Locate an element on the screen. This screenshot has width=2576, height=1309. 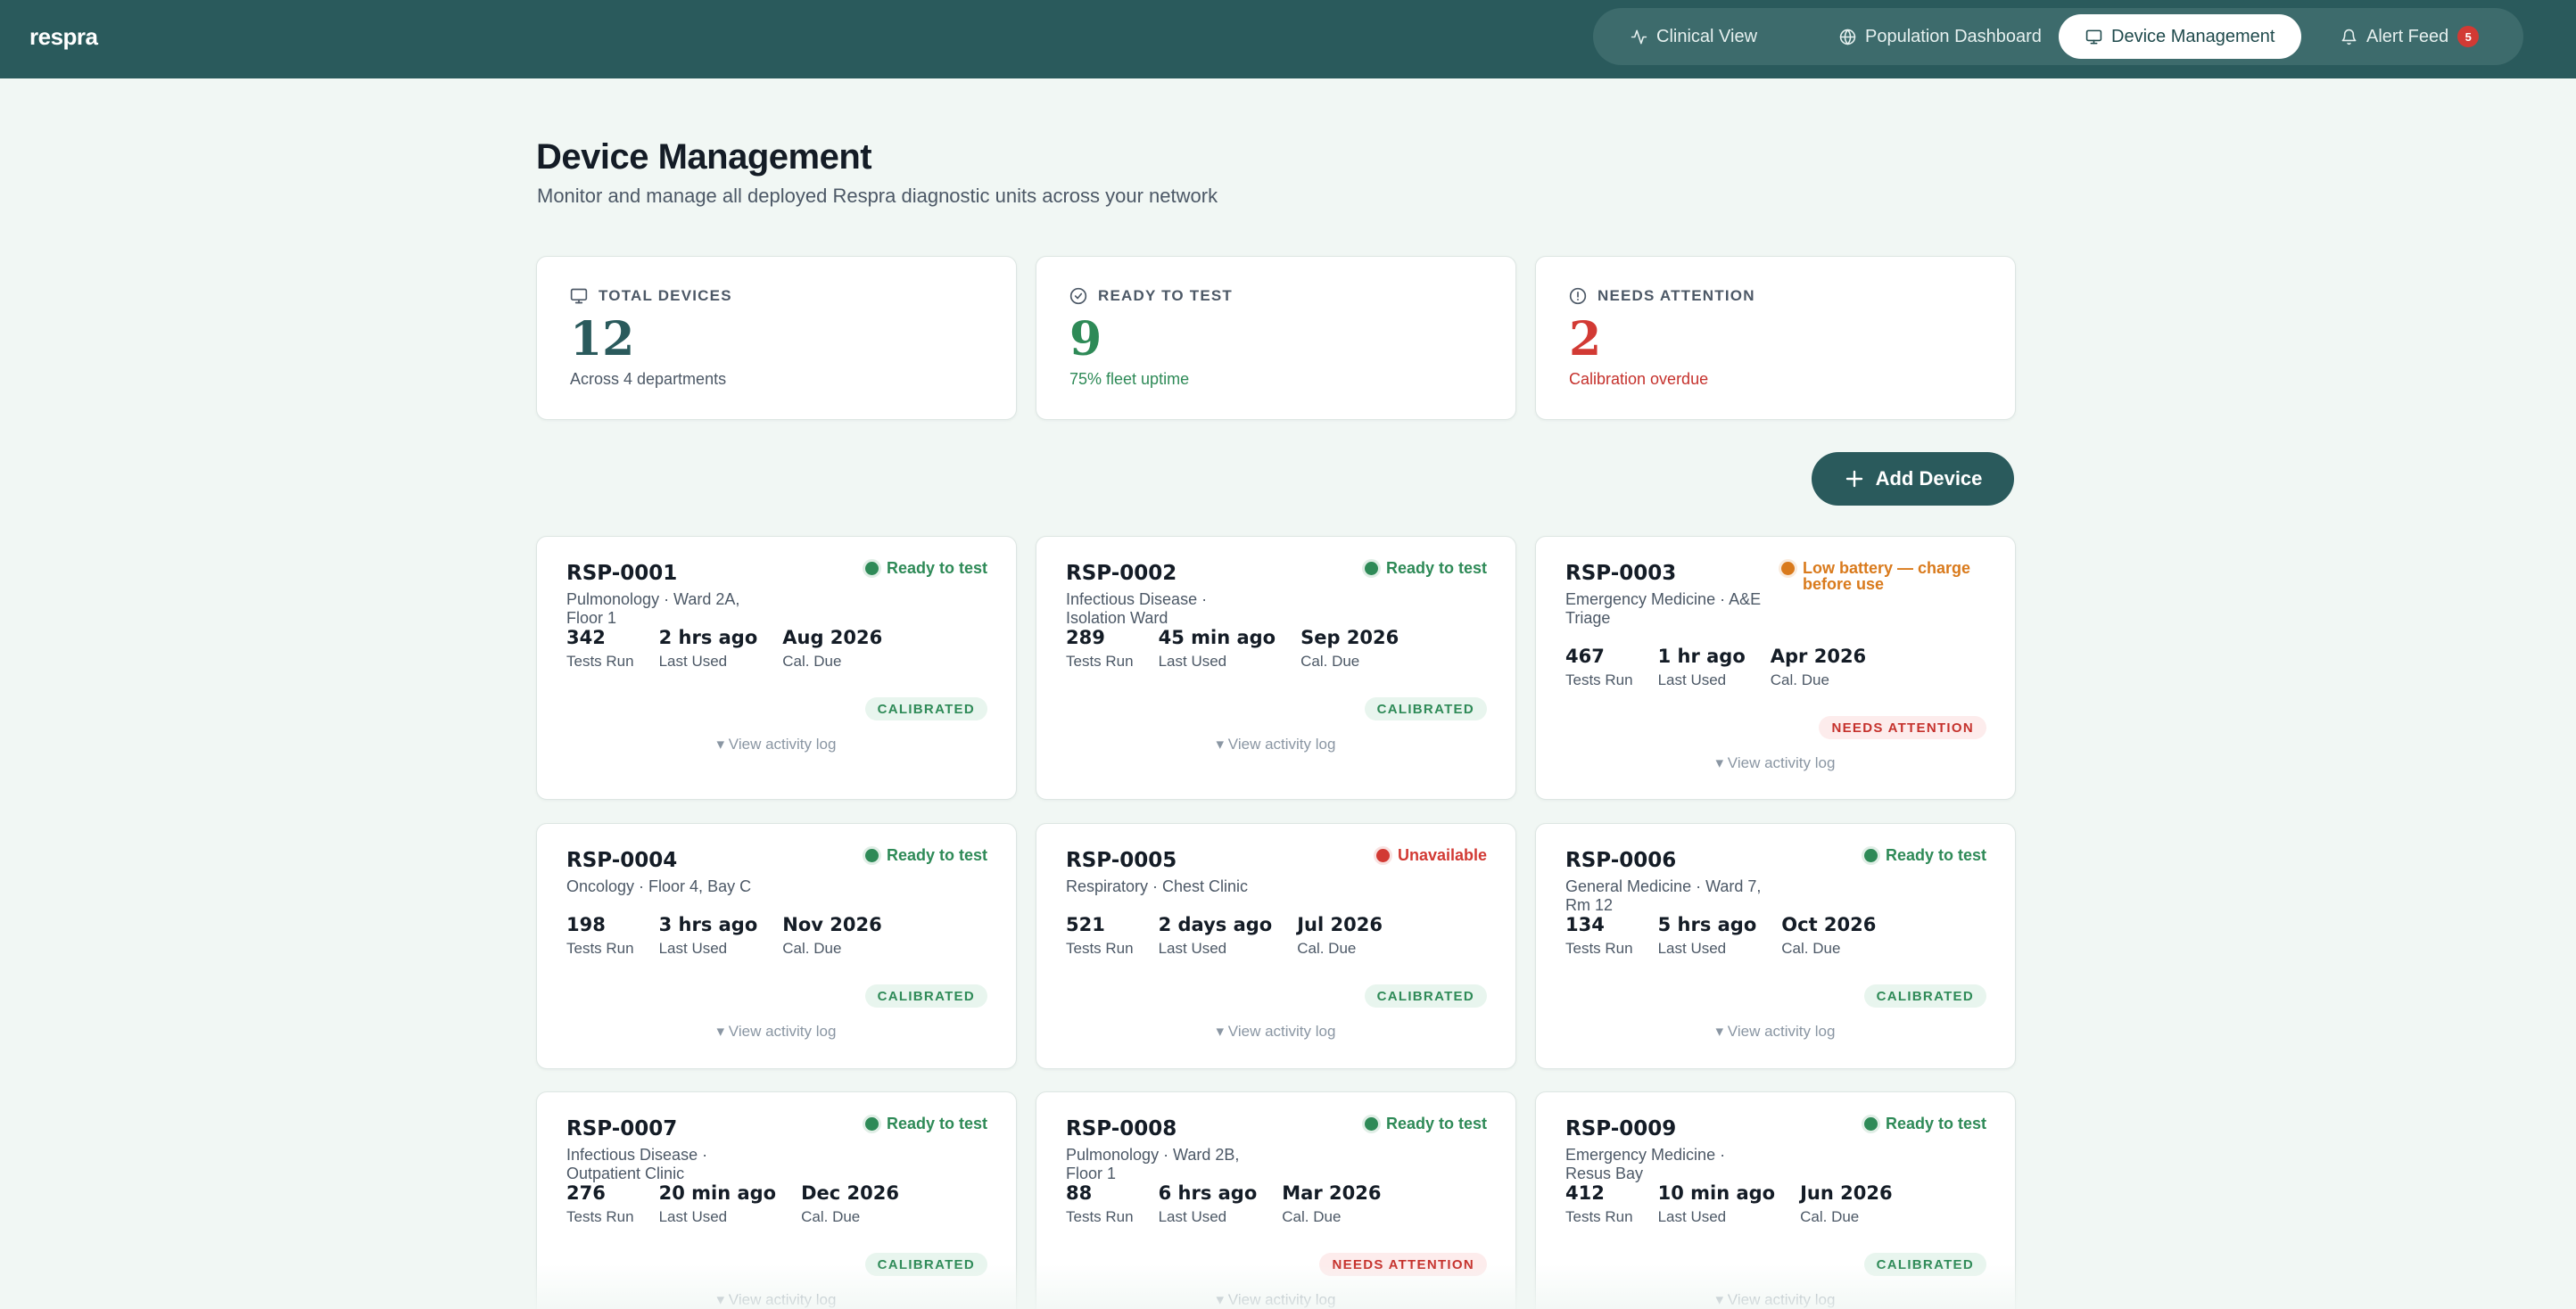
metric-value: 10 min ago is located at coordinates (1717, 1193).